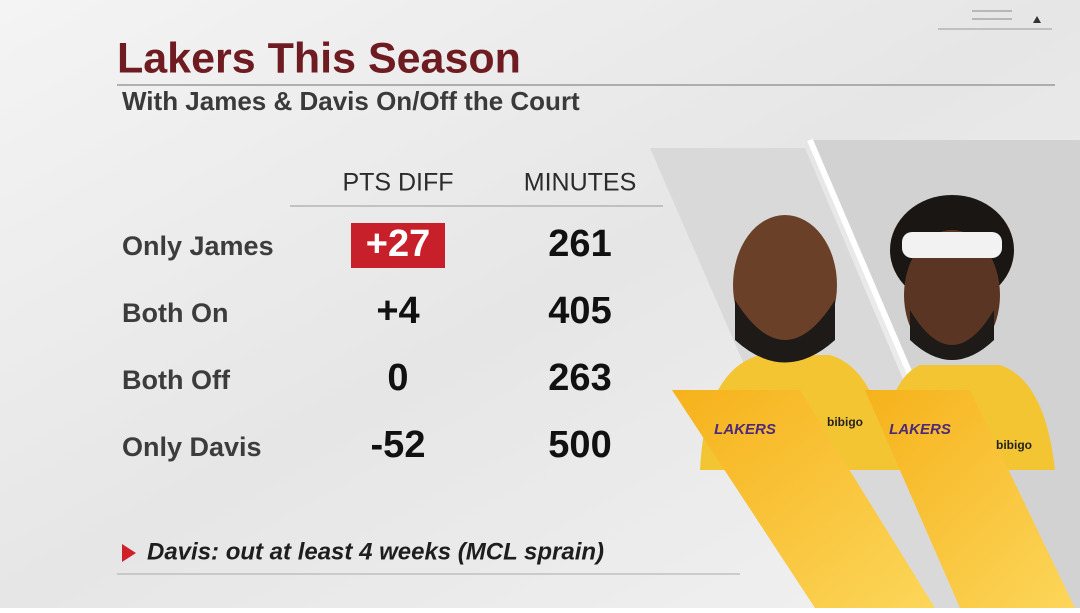  I want to click on row-label: Both On, so click(175, 313).